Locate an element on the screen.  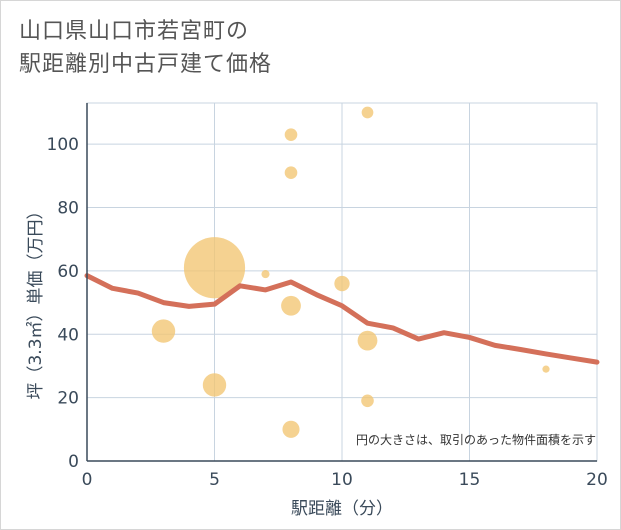
x-axis-label: 駅距離（分） is located at coordinates (342, 509).